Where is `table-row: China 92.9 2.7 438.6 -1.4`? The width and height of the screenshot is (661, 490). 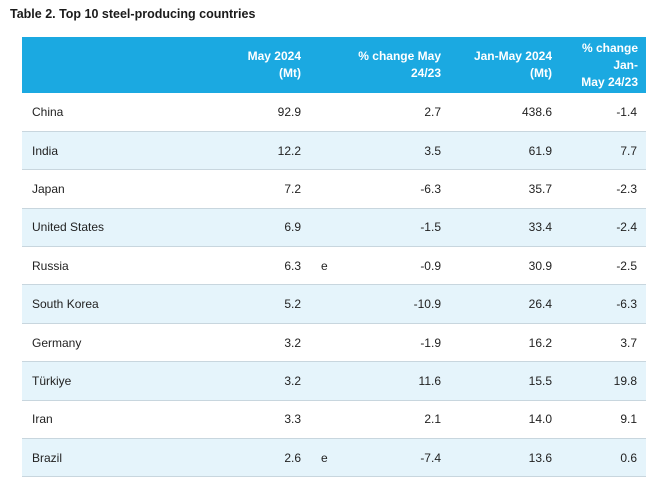
table-row: China 92.9 2.7 438.6 -1.4 is located at coordinates (334, 112).